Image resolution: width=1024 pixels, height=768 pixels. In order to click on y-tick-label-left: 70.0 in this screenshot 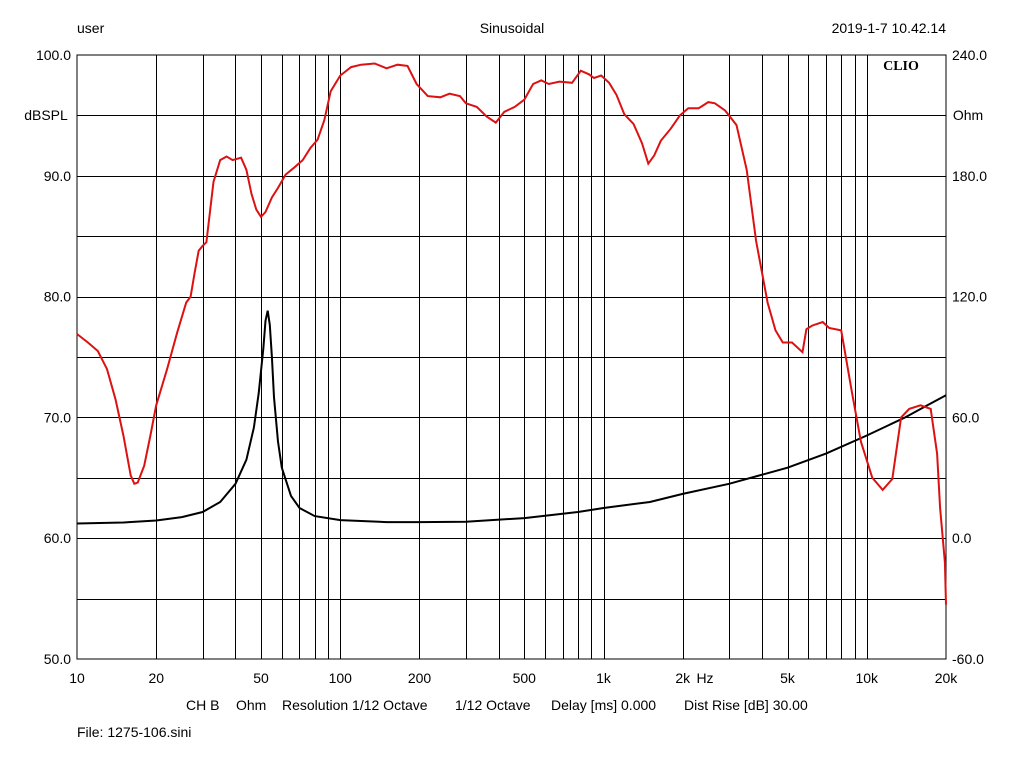, I will do `click(57, 417)`.